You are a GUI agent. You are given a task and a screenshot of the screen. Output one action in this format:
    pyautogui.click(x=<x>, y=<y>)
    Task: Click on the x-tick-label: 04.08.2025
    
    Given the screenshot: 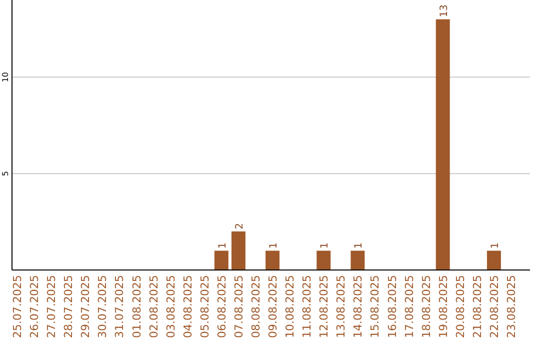 What is the action you would take?
    pyautogui.click(x=187, y=306)
    